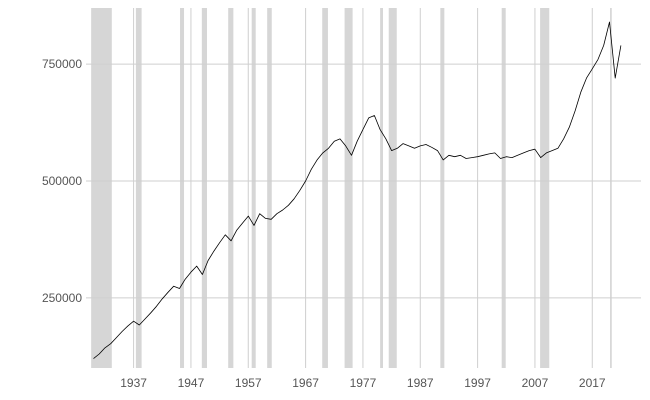 The image size is (650, 400). What do you see at coordinates (191, 383) in the screenshot?
I see `x-tick-label: 1947` at bounding box center [191, 383].